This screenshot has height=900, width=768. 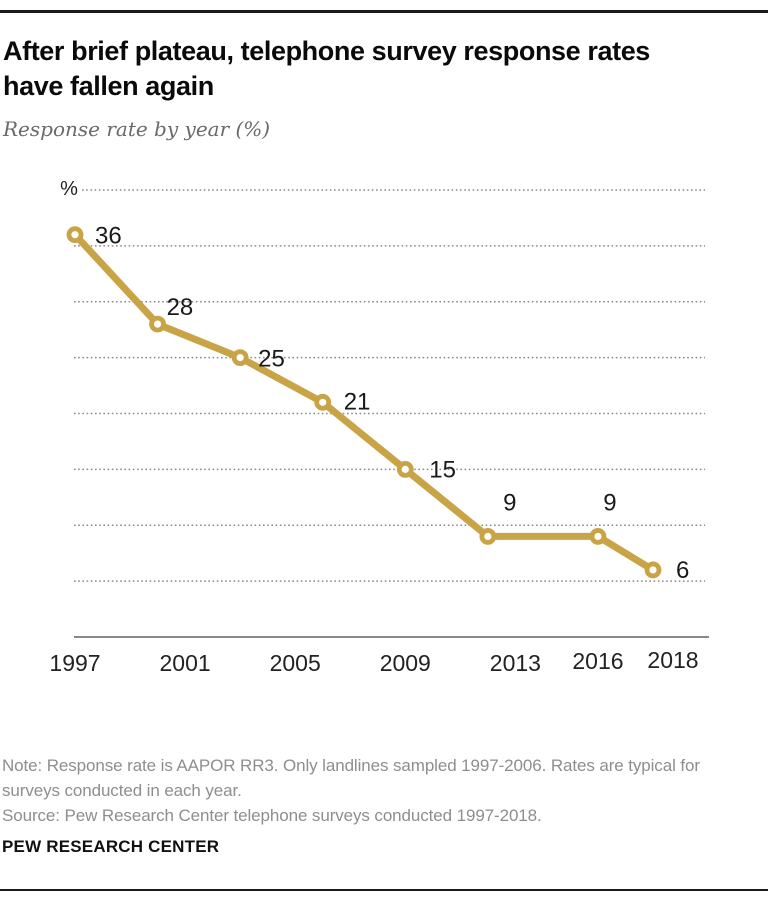 What do you see at coordinates (384, 11) in the screenshot?
I see `top-divider` at bounding box center [384, 11].